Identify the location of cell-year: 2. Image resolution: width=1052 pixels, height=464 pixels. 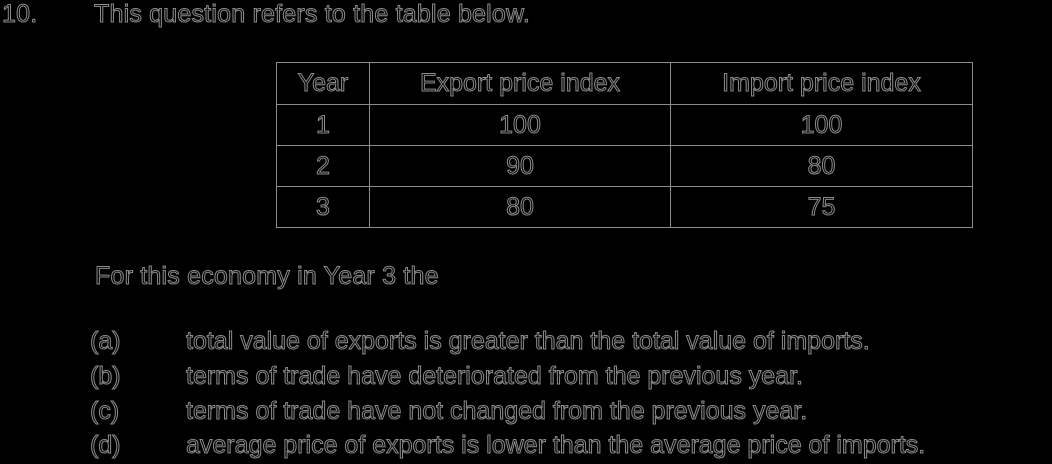
(323, 166).